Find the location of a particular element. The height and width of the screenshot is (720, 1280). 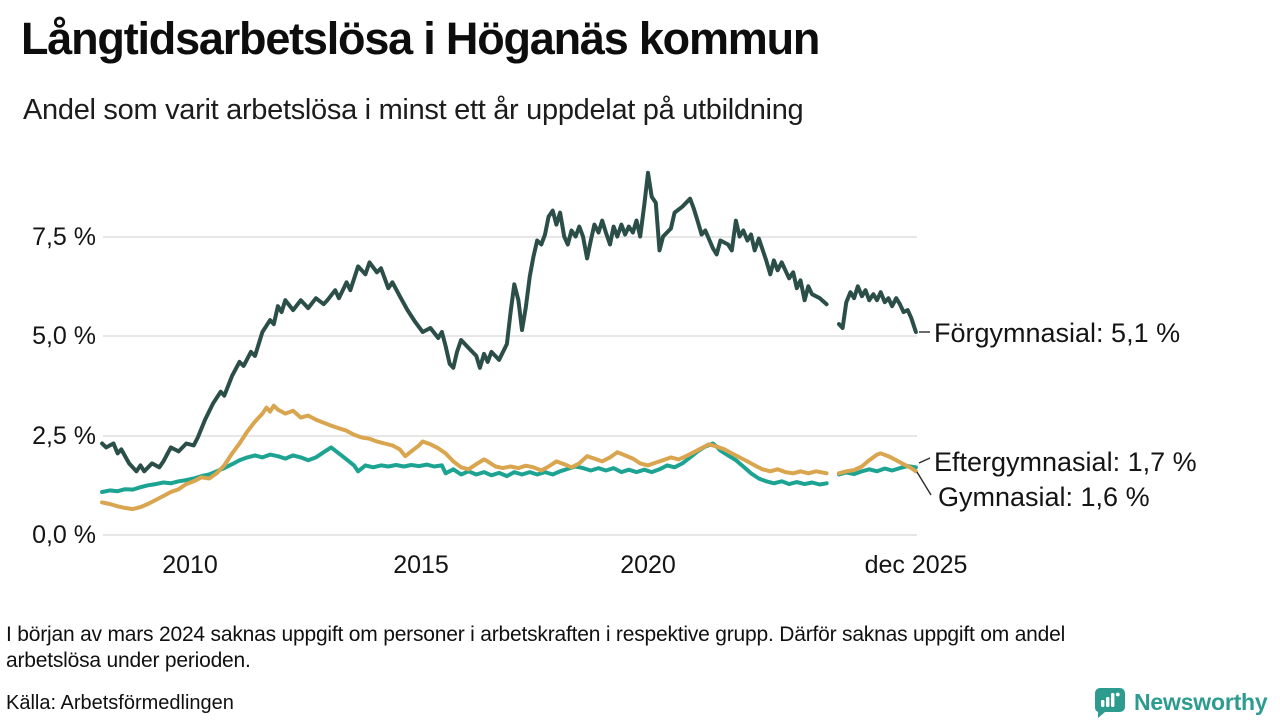

exclamation-dot is located at coordinates (1117, 694).